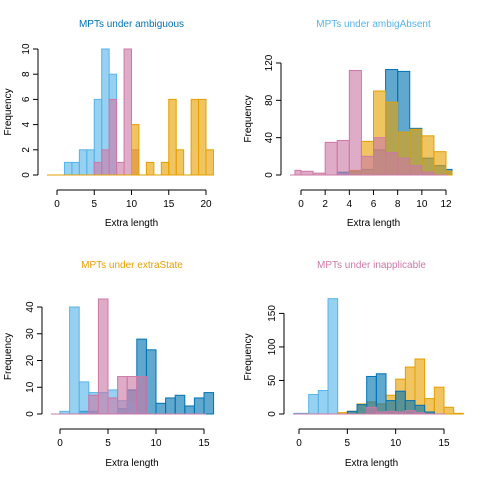 Image resolution: width=480 pixels, height=480 pixels. What do you see at coordinates (272, 313) in the screenshot?
I see `y-tick-label: 150` at bounding box center [272, 313].